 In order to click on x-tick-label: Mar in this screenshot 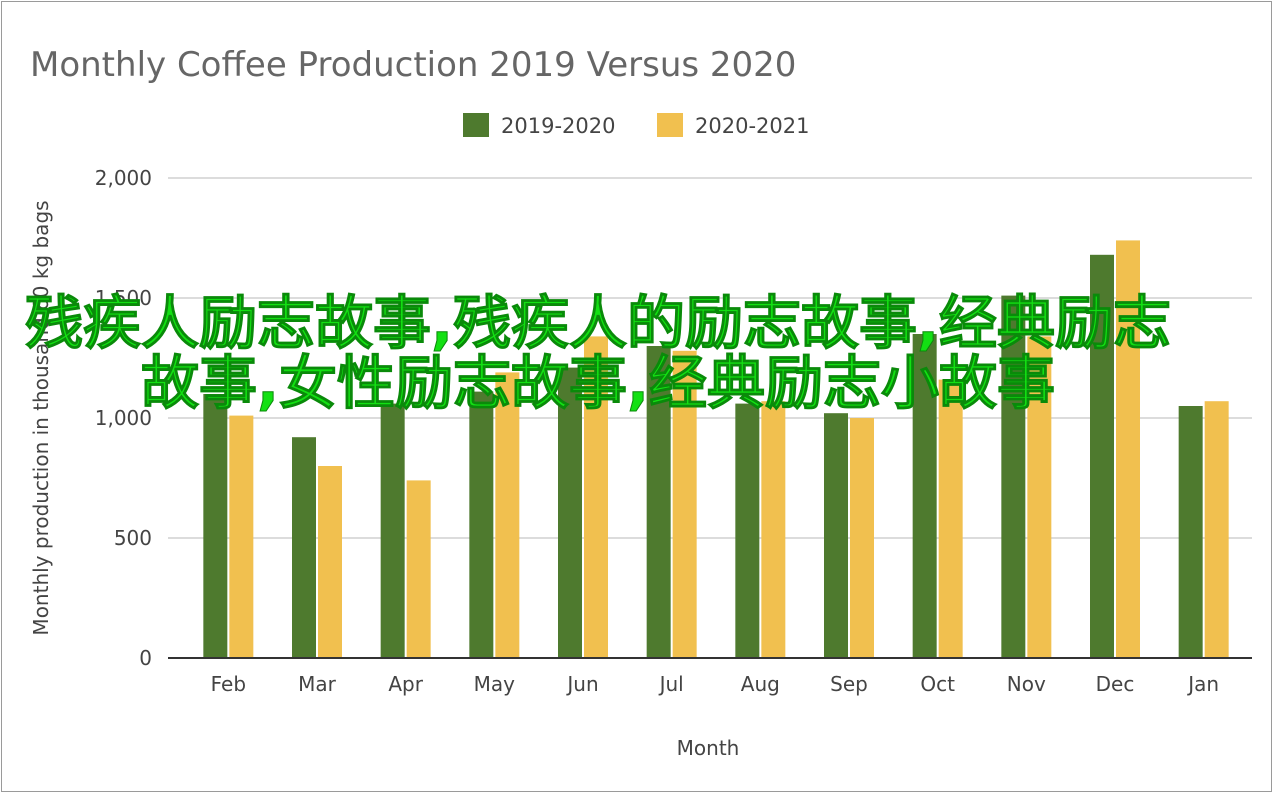, I will do `click(317, 684)`.